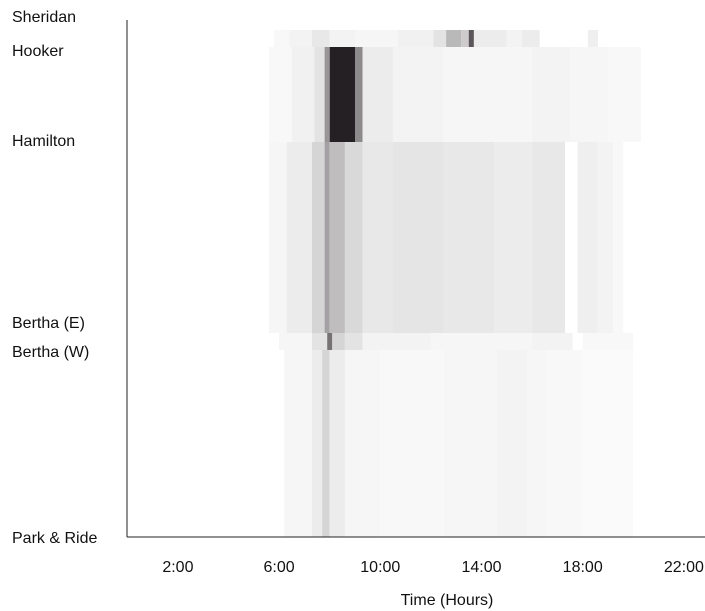 The image size is (705, 611). I want to click on y-stop-label: Sheridan, so click(44, 17).